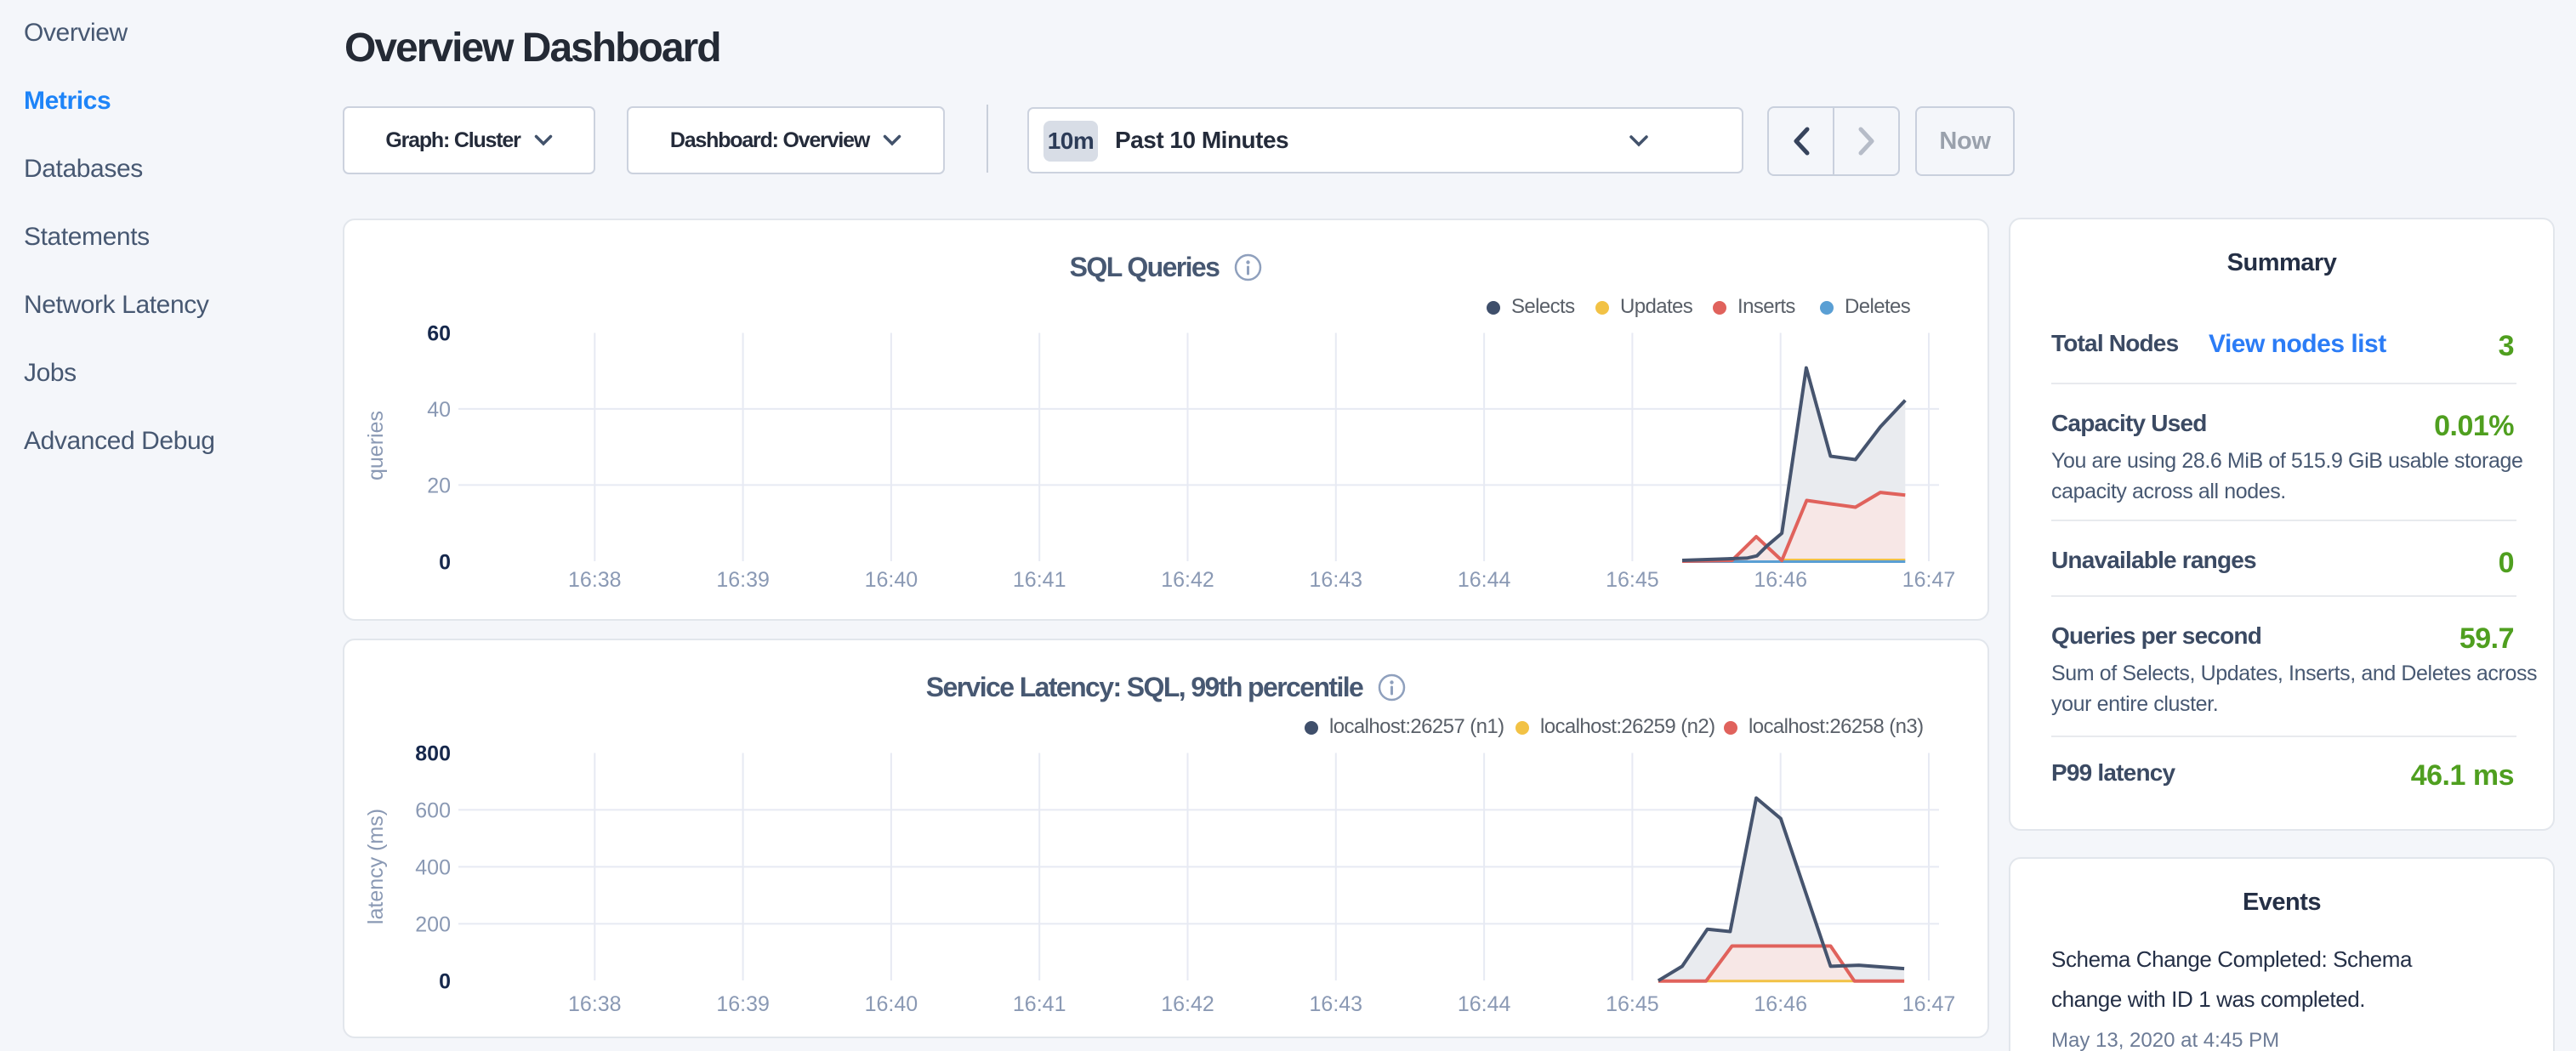 The height and width of the screenshot is (1051, 2576). Describe the element at coordinates (433, 924) in the screenshot. I see `svg-text: 200` at that location.